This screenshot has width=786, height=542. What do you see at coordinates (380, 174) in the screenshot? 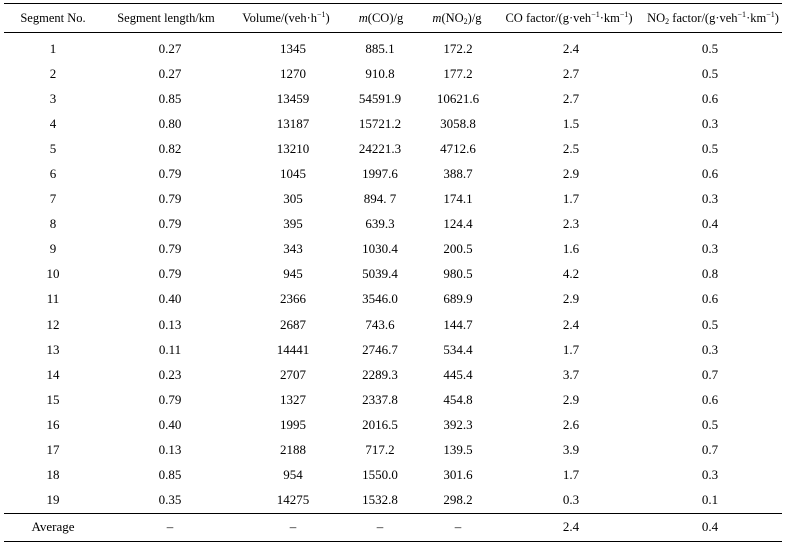
I see `cell-co-mass: 1997.6` at bounding box center [380, 174].